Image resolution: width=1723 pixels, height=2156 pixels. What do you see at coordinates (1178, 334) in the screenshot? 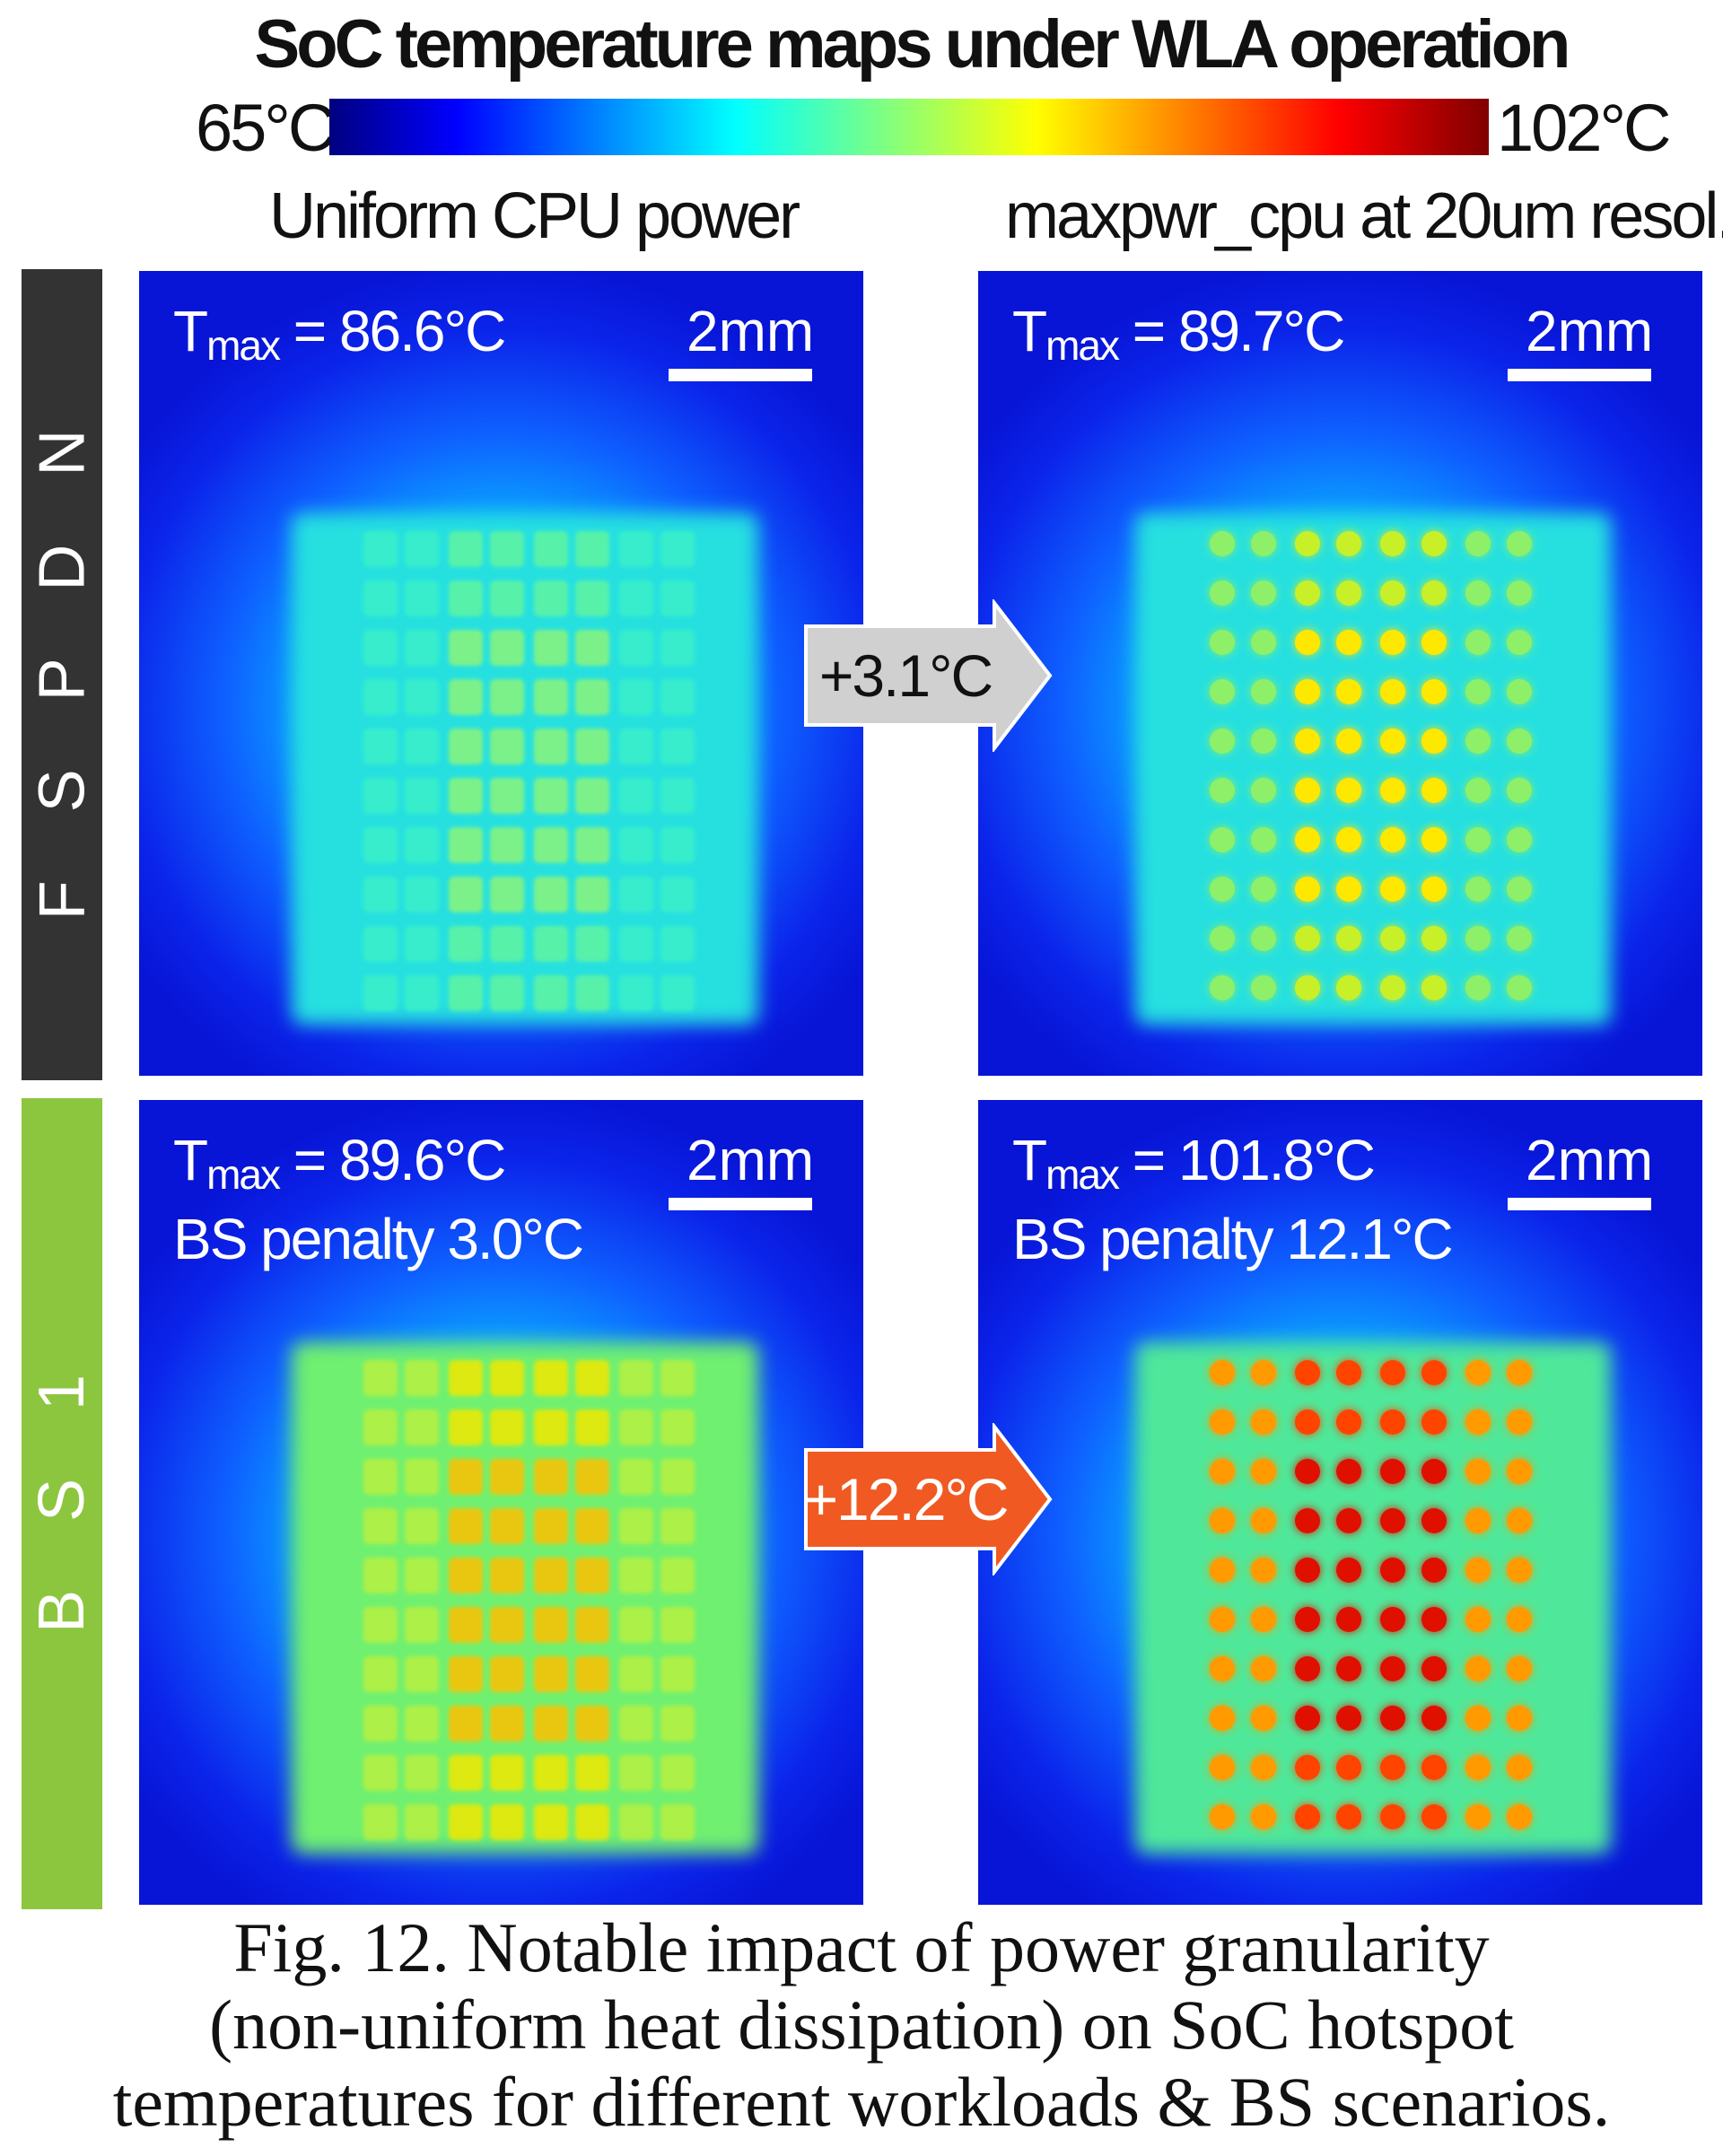
I see `tmax-label: Tmax = 89.7°C` at bounding box center [1178, 334].